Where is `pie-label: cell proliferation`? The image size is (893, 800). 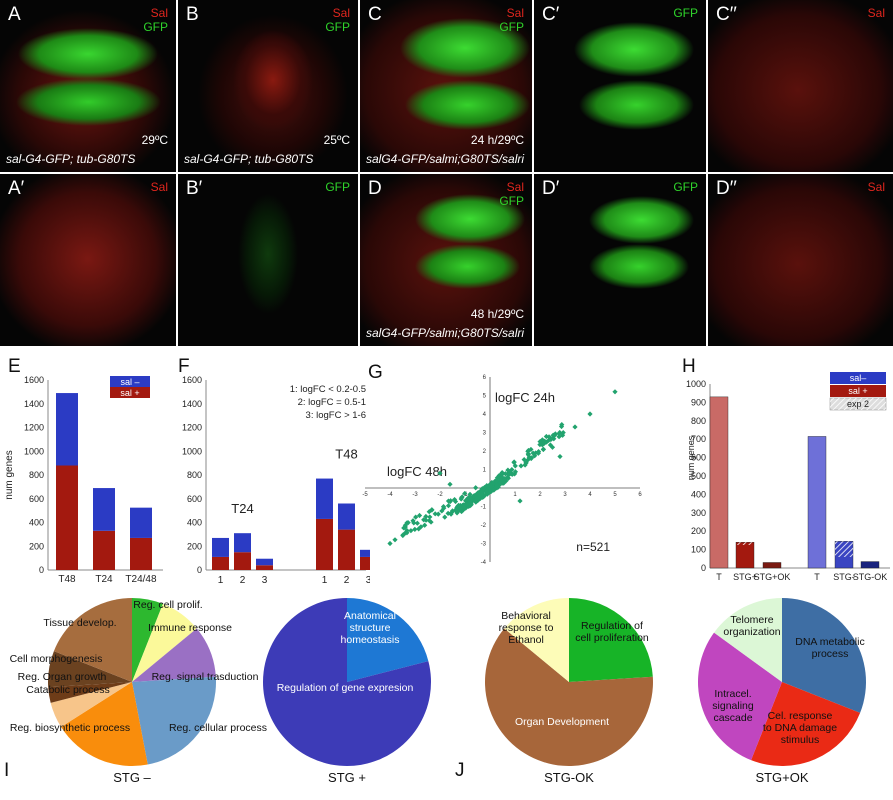 pie-label: cell proliferation is located at coordinates (612, 638).